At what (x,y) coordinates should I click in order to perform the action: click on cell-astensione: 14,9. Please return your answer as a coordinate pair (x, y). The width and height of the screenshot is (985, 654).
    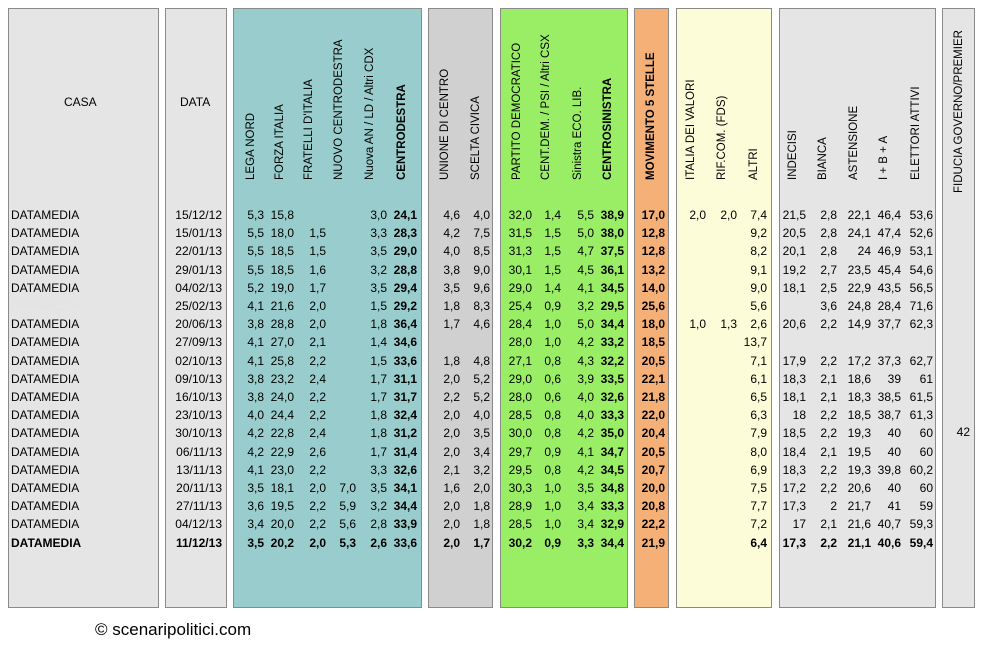
    Looking at the image, I should click on (859, 324).